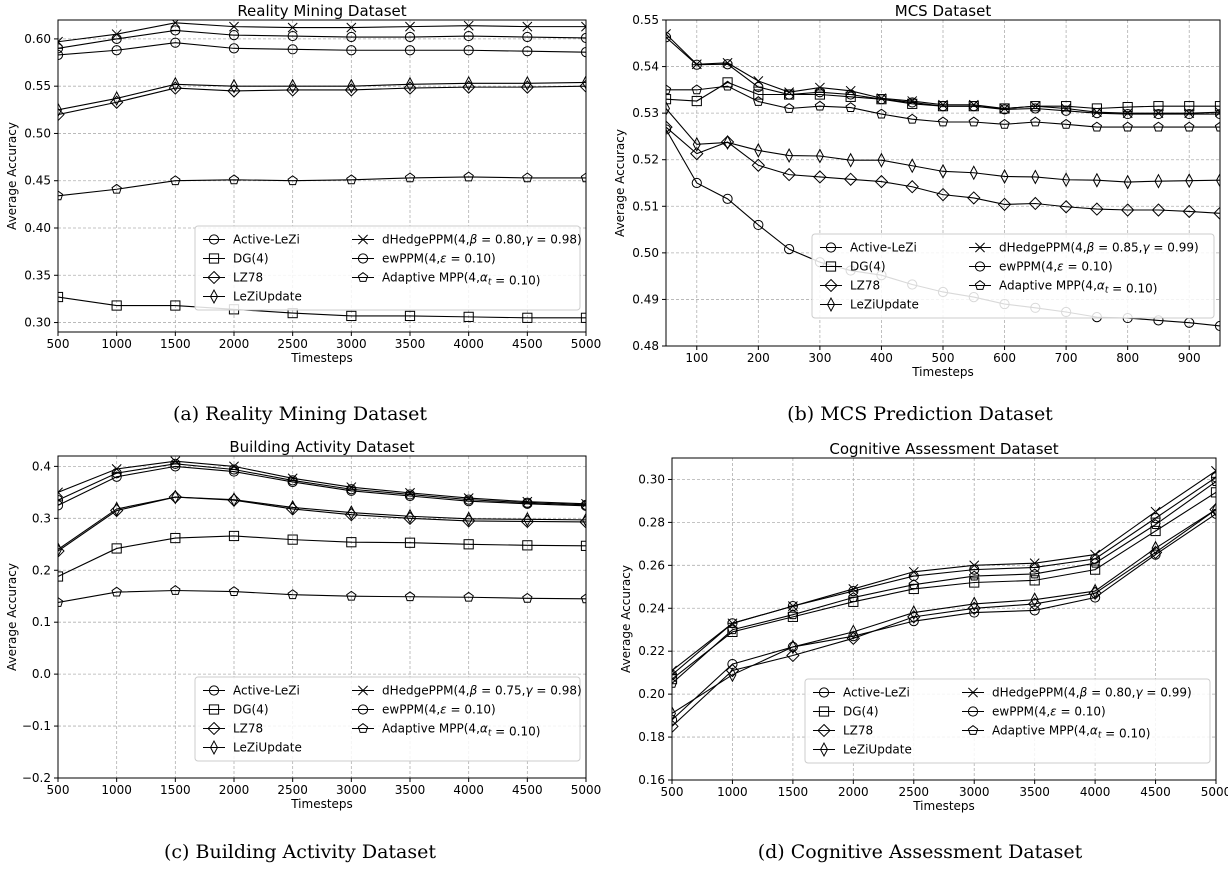 The height and width of the screenshot is (876, 1228). What do you see at coordinates (446, 279) in the screenshot?
I see `legend-item: Adaptive MPP(4,αt = 0.10)` at bounding box center [446, 279].